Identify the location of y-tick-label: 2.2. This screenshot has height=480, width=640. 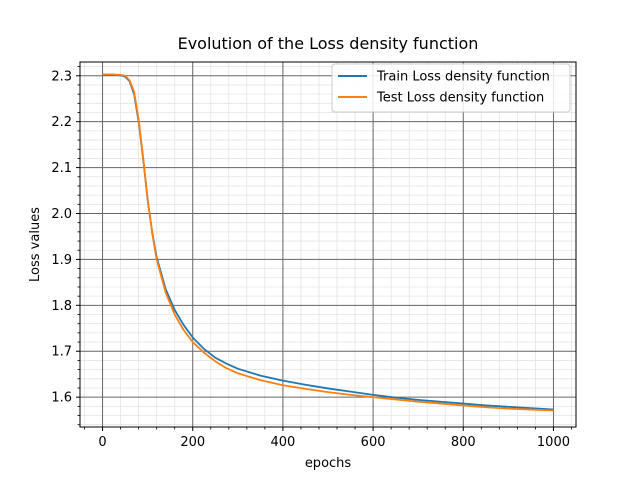
(61, 122).